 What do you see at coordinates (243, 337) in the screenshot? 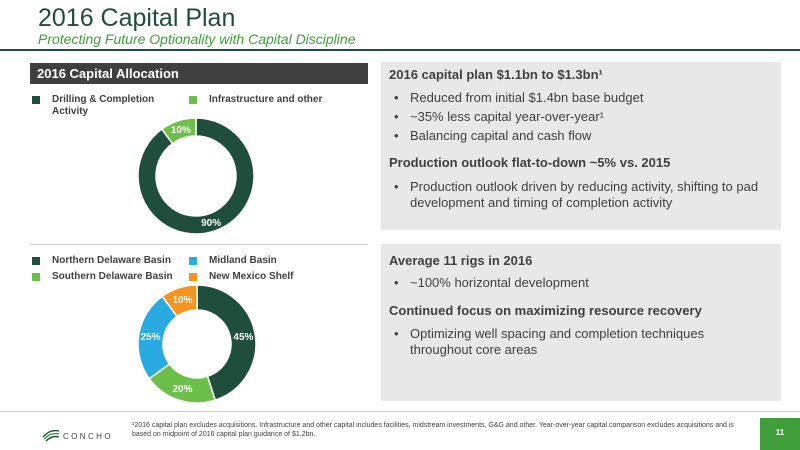
I see `slice-label: 45%` at bounding box center [243, 337].